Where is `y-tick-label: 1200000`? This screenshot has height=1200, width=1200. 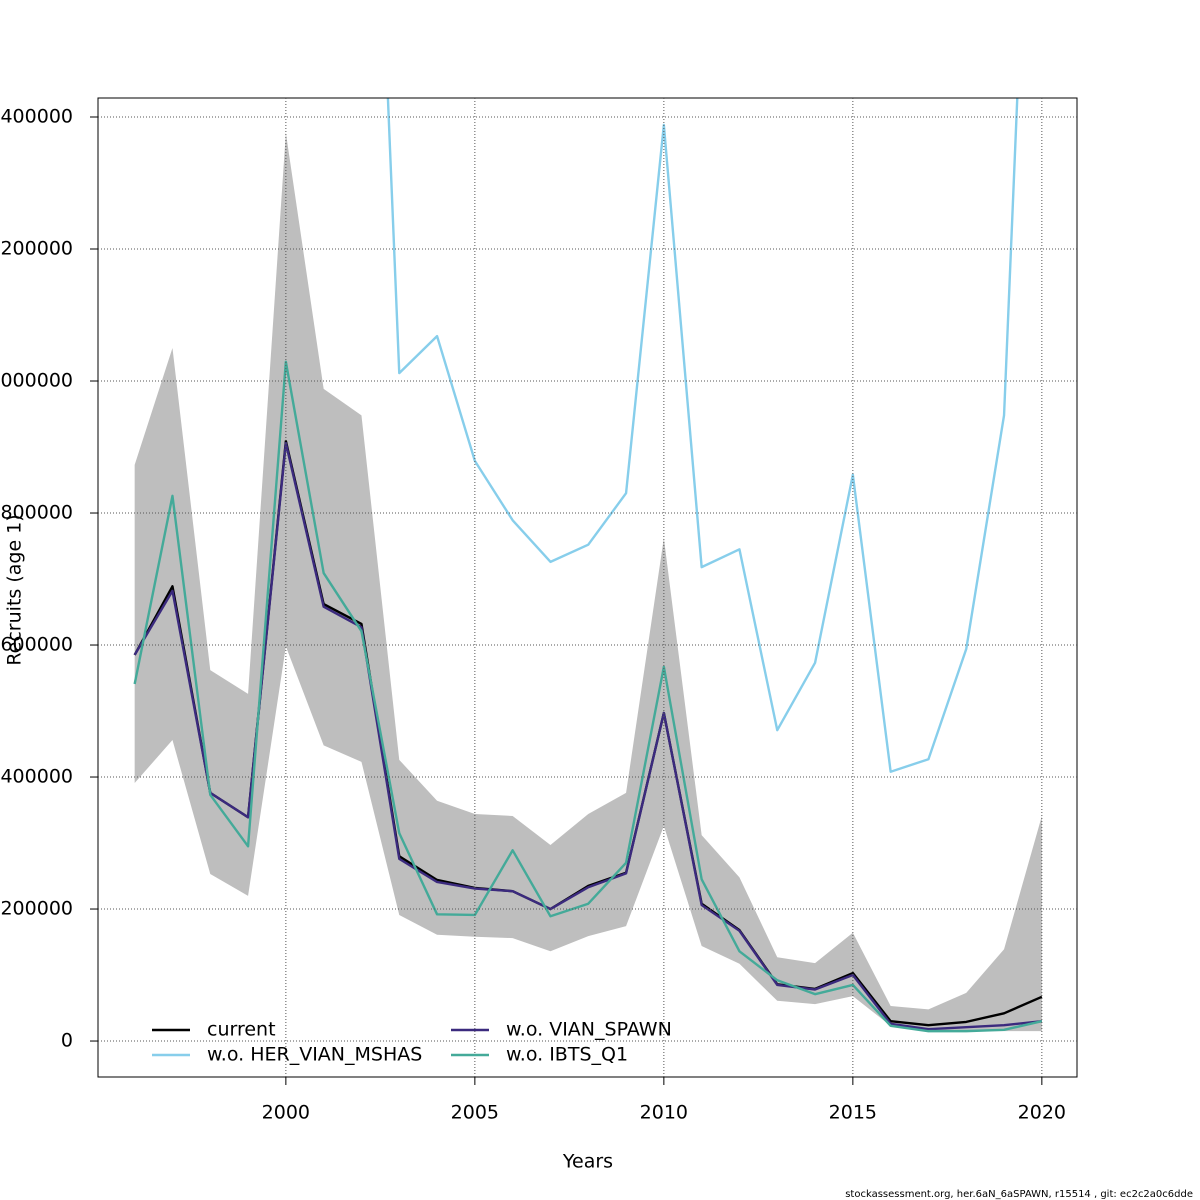
y-tick-label: 1200000 is located at coordinates (36, 249).